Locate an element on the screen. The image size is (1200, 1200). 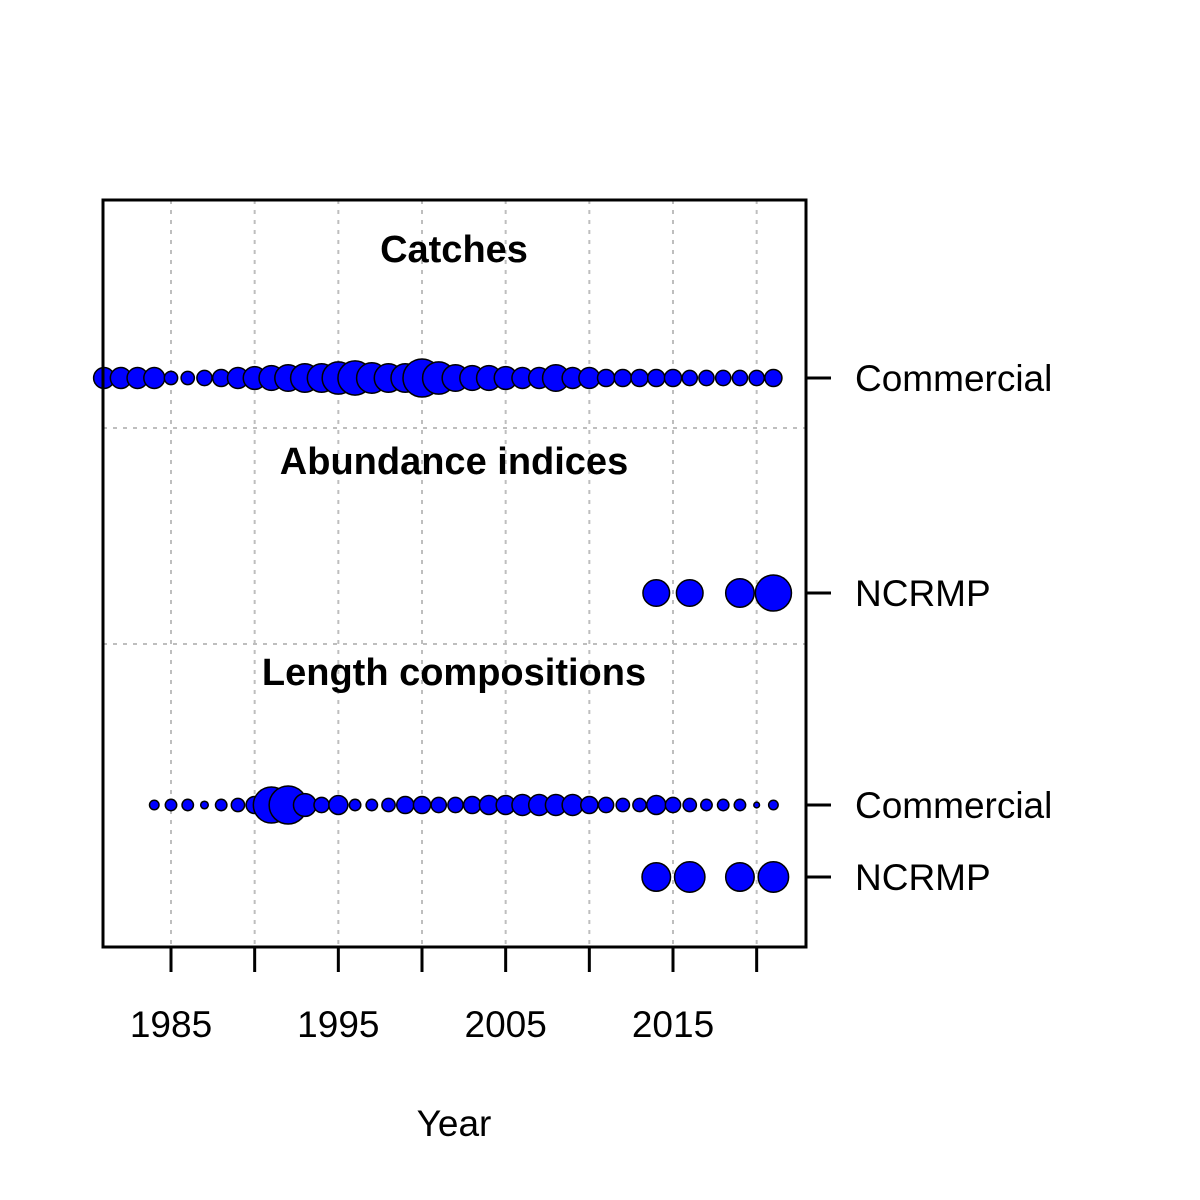
x-axis: 1985 1995 2005 2015 is located at coordinates (444, 996).